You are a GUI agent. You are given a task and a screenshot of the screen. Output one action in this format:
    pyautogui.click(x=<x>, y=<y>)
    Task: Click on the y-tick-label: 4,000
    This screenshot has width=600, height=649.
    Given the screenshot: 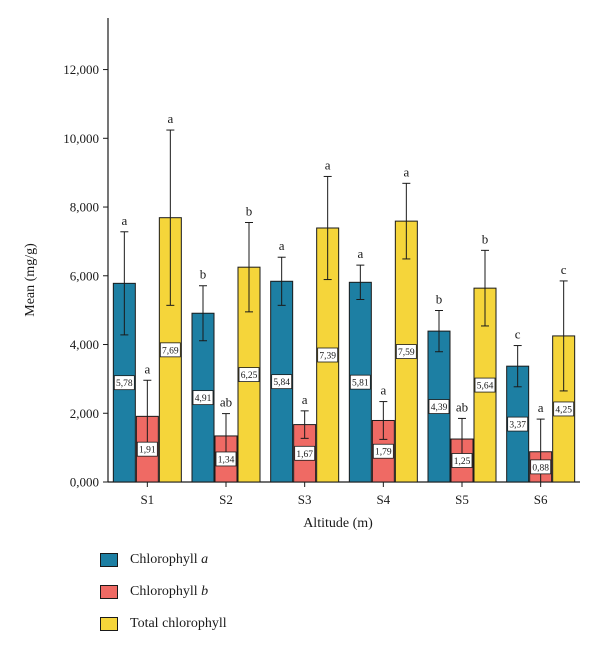 What is the action you would take?
    pyautogui.click(x=84, y=344)
    